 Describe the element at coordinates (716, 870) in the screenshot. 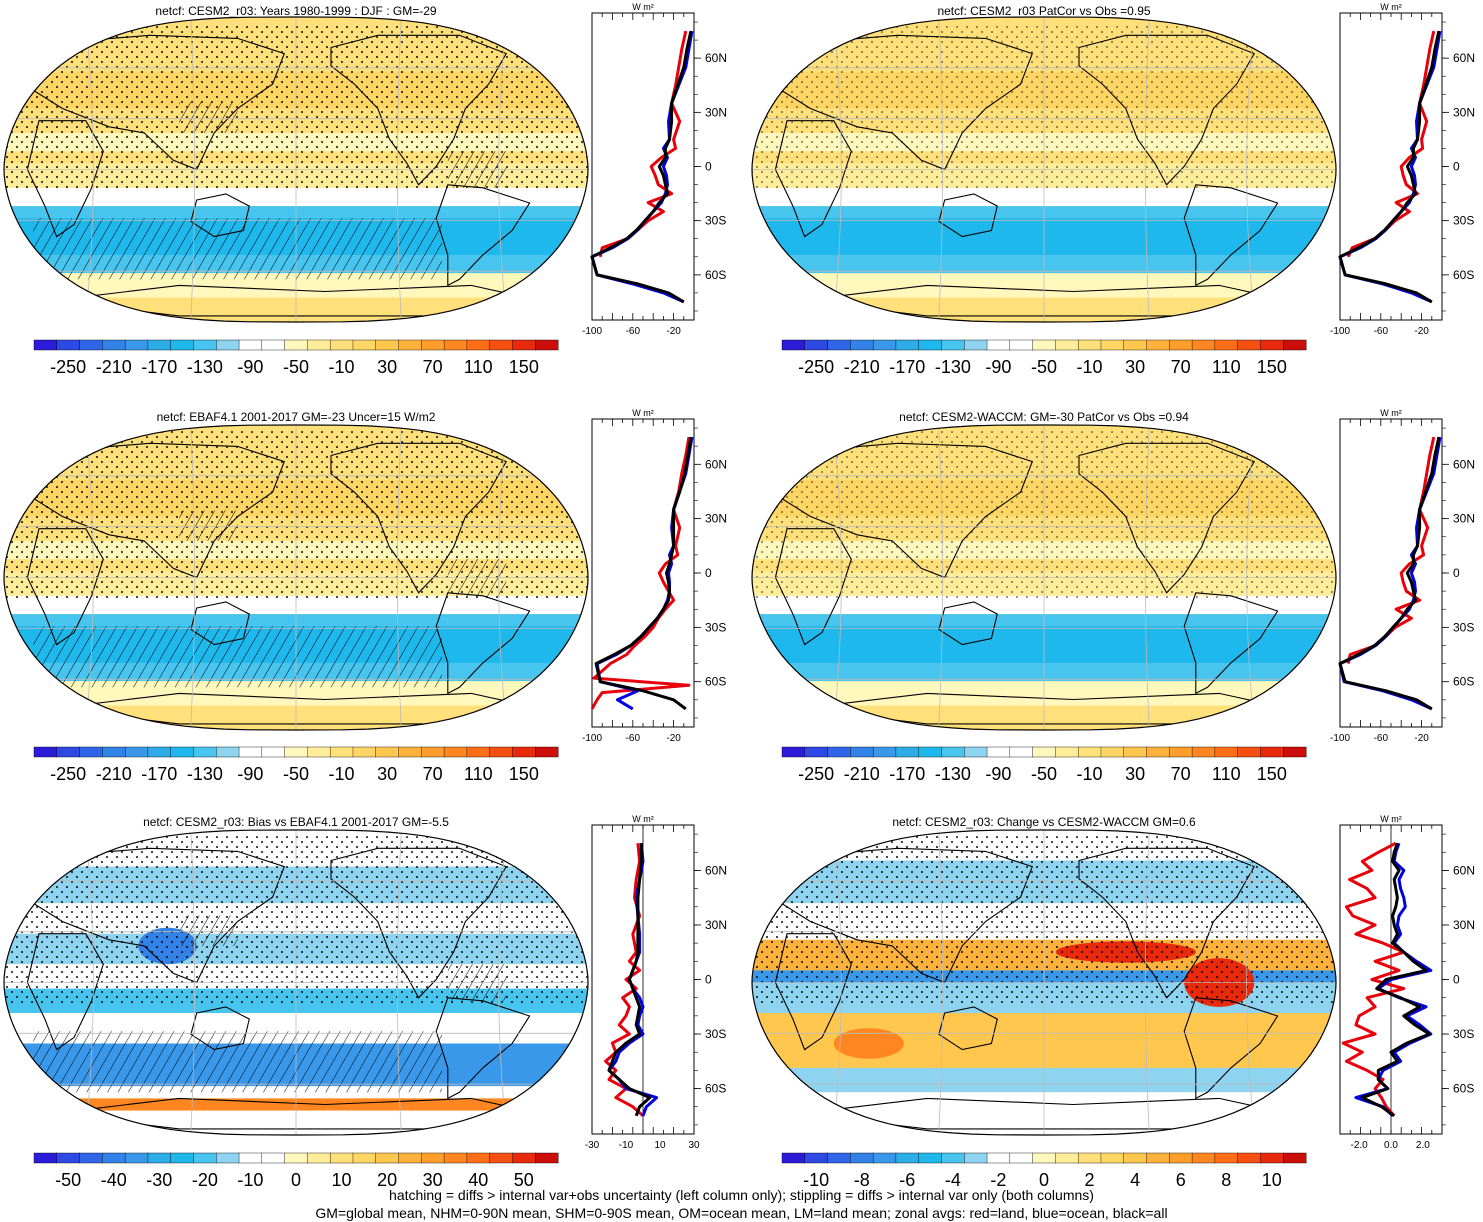

I see `zonal-lat-label: 60N` at that location.